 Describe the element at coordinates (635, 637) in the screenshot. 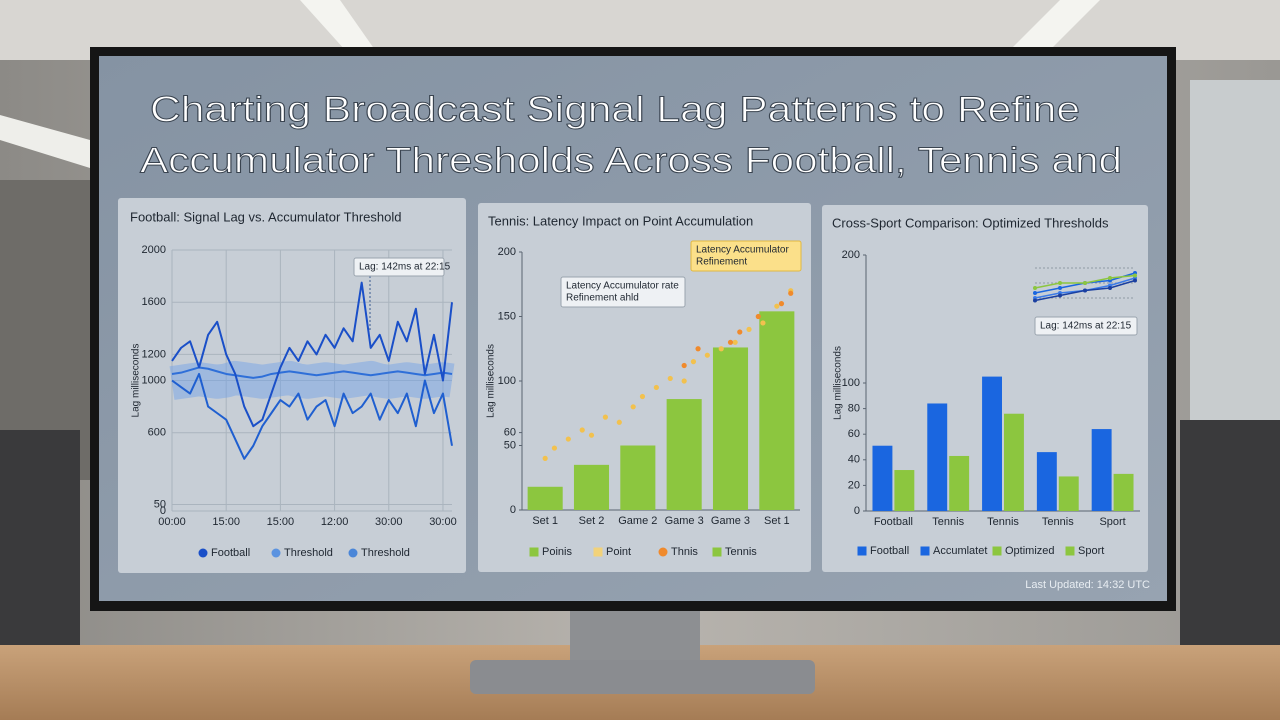

I see `monitor-neck` at that location.